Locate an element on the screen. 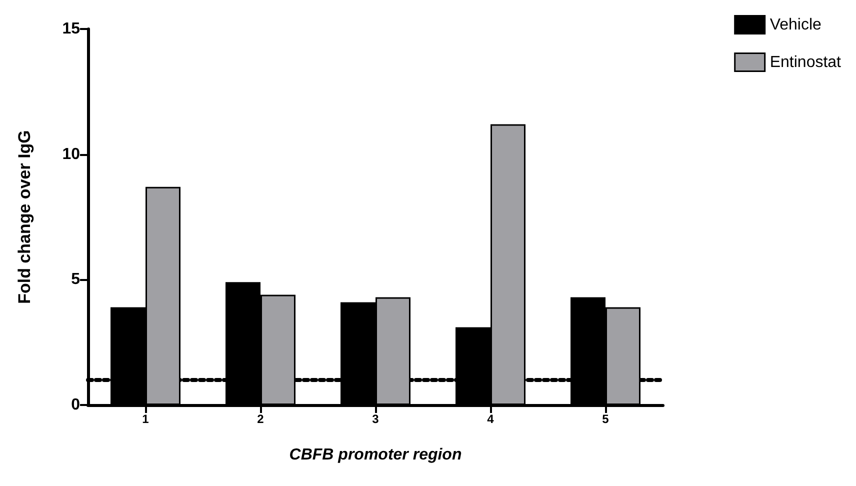  x-axis-title: CBFB promoter region is located at coordinates (375, 455).